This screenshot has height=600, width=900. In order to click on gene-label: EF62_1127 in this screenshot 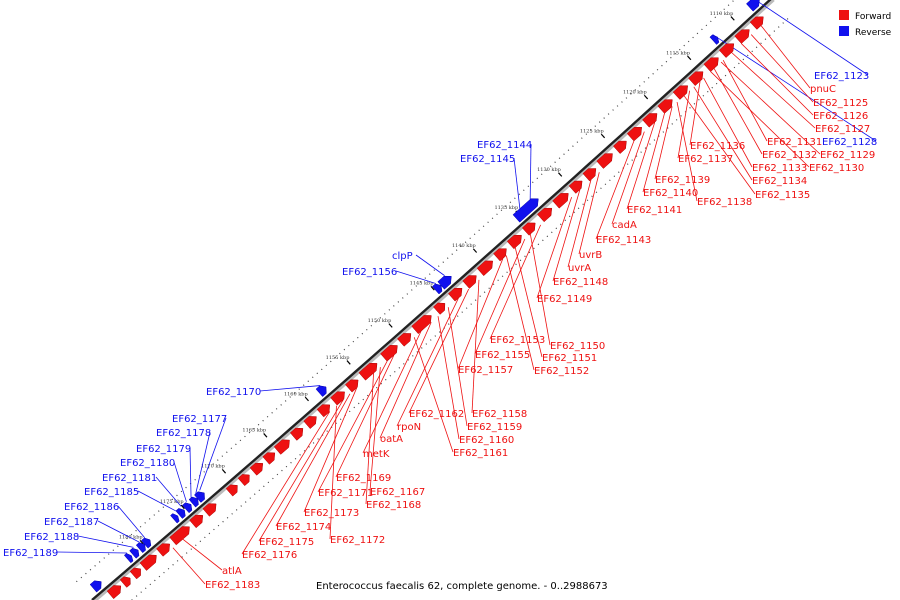, I will do `click(842, 129)`.